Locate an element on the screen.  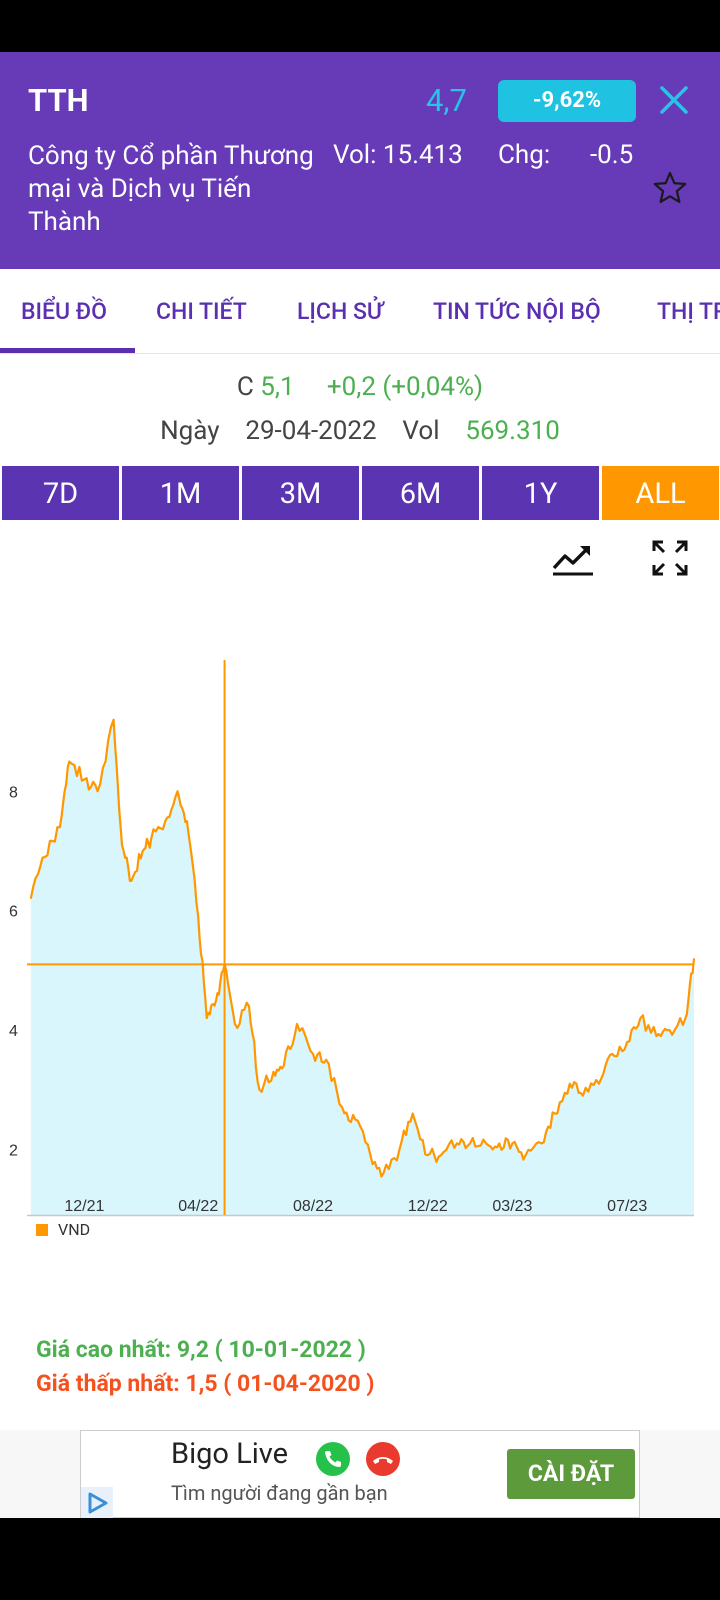
x-tick-label: 03/23 is located at coordinates (512, 1206).